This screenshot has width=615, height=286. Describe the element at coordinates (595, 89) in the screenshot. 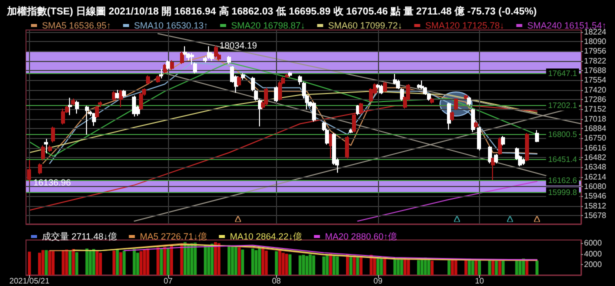

I see `y-tick-label: 17420` at that location.